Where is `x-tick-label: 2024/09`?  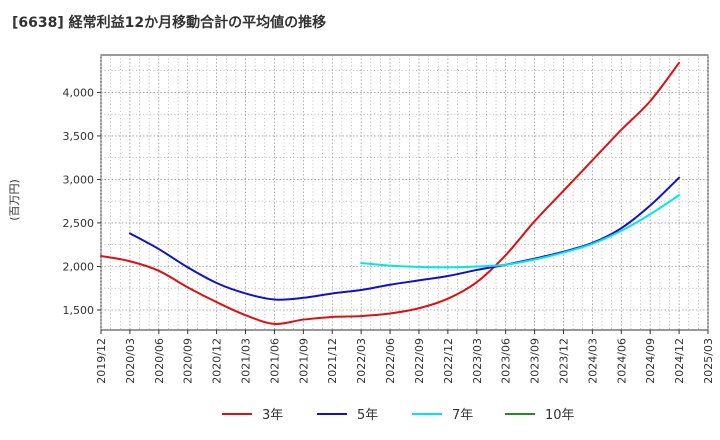
x-tick-label: 2024/09 is located at coordinates (650, 361).